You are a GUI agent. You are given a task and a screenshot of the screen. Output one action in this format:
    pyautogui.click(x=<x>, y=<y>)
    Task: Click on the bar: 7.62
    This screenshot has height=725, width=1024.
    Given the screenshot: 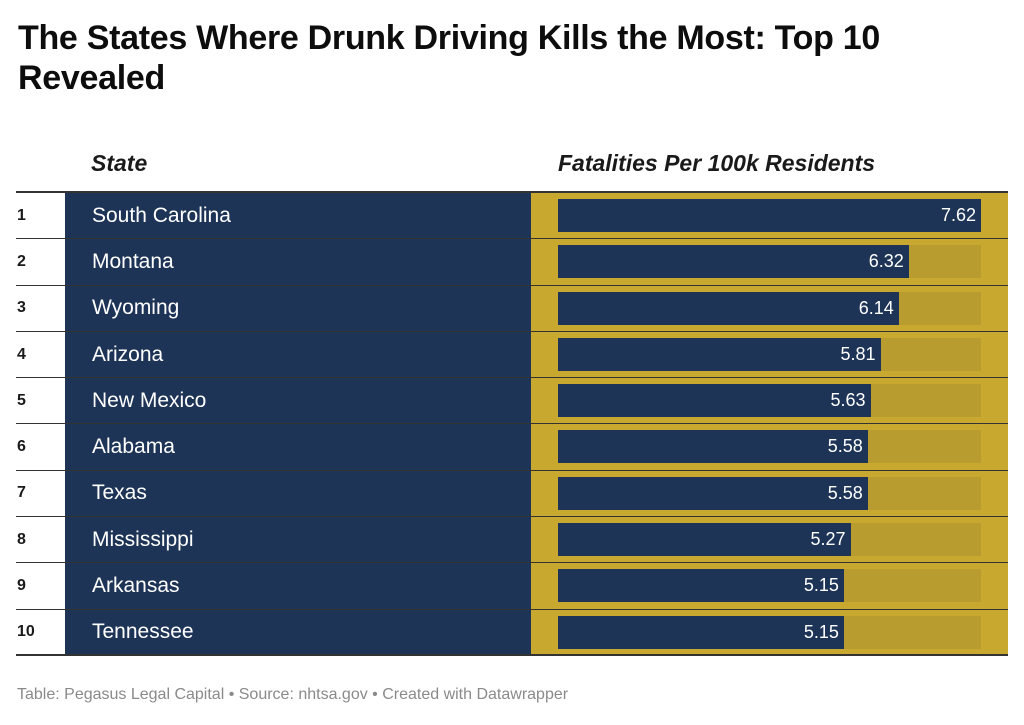 What is the action you would take?
    pyautogui.click(x=769, y=215)
    